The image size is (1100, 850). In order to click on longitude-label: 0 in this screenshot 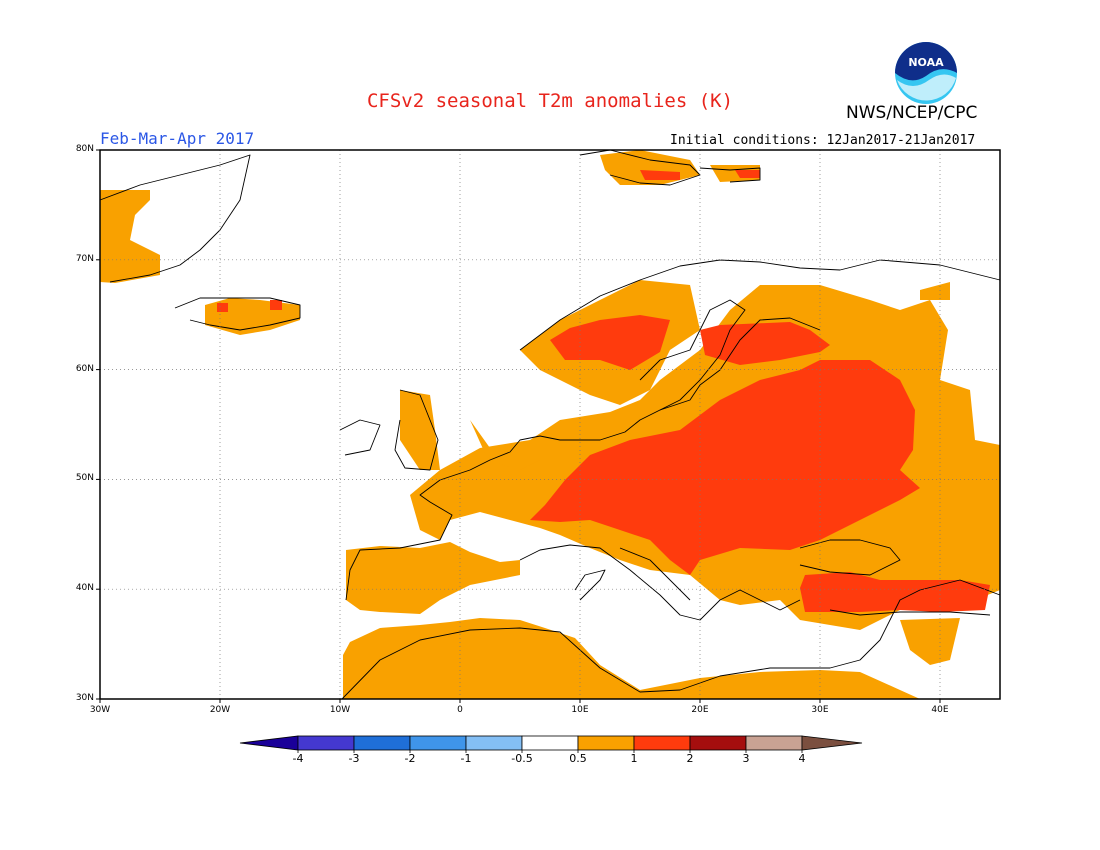, I will do `click(460, 710)`.